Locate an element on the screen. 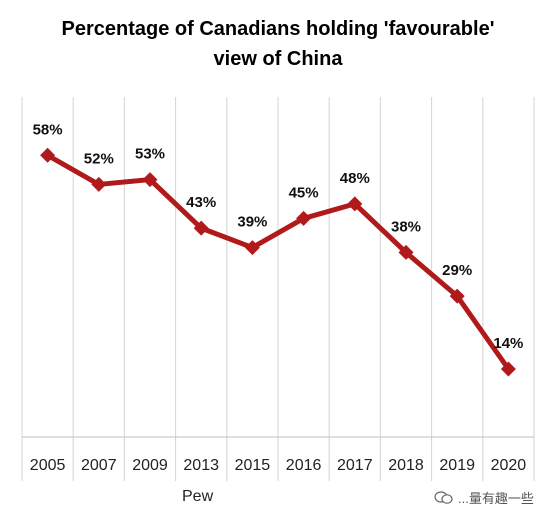 The width and height of the screenshot is (556, 522). x-tick-label: 2016 is located at coordinates (304, 465).